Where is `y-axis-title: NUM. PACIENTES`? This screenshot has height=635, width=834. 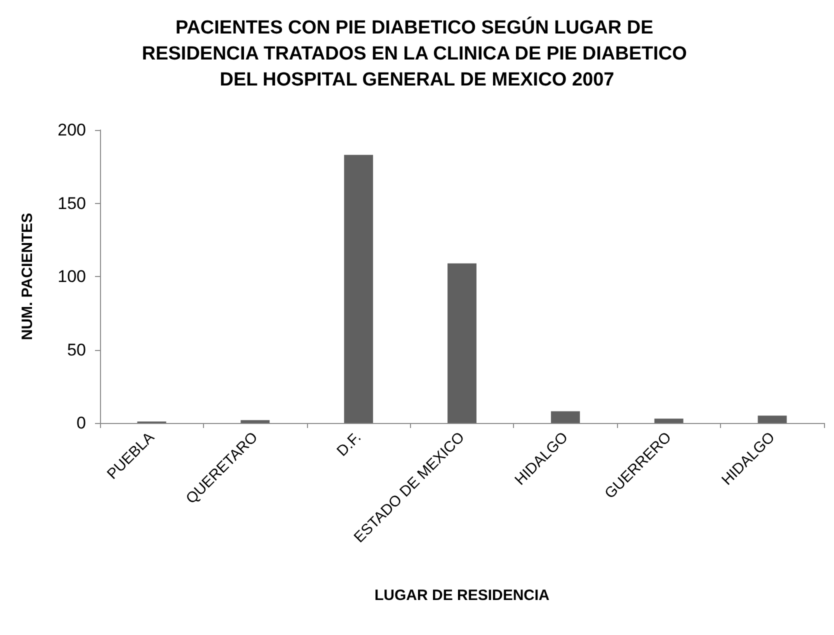
y-axis-title: NUM. PACIENTES is located at coordinates (27, 276).